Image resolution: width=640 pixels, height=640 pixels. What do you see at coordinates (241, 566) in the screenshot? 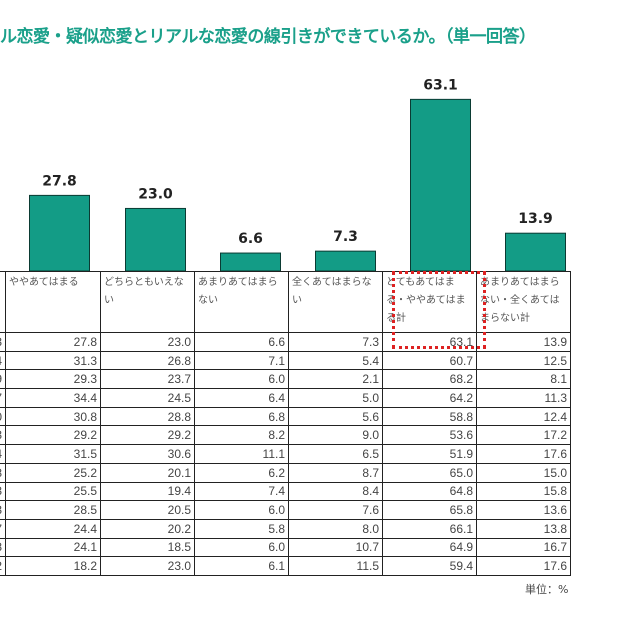
I see `table-cell: 6.1` at bounding box center [241, 566].